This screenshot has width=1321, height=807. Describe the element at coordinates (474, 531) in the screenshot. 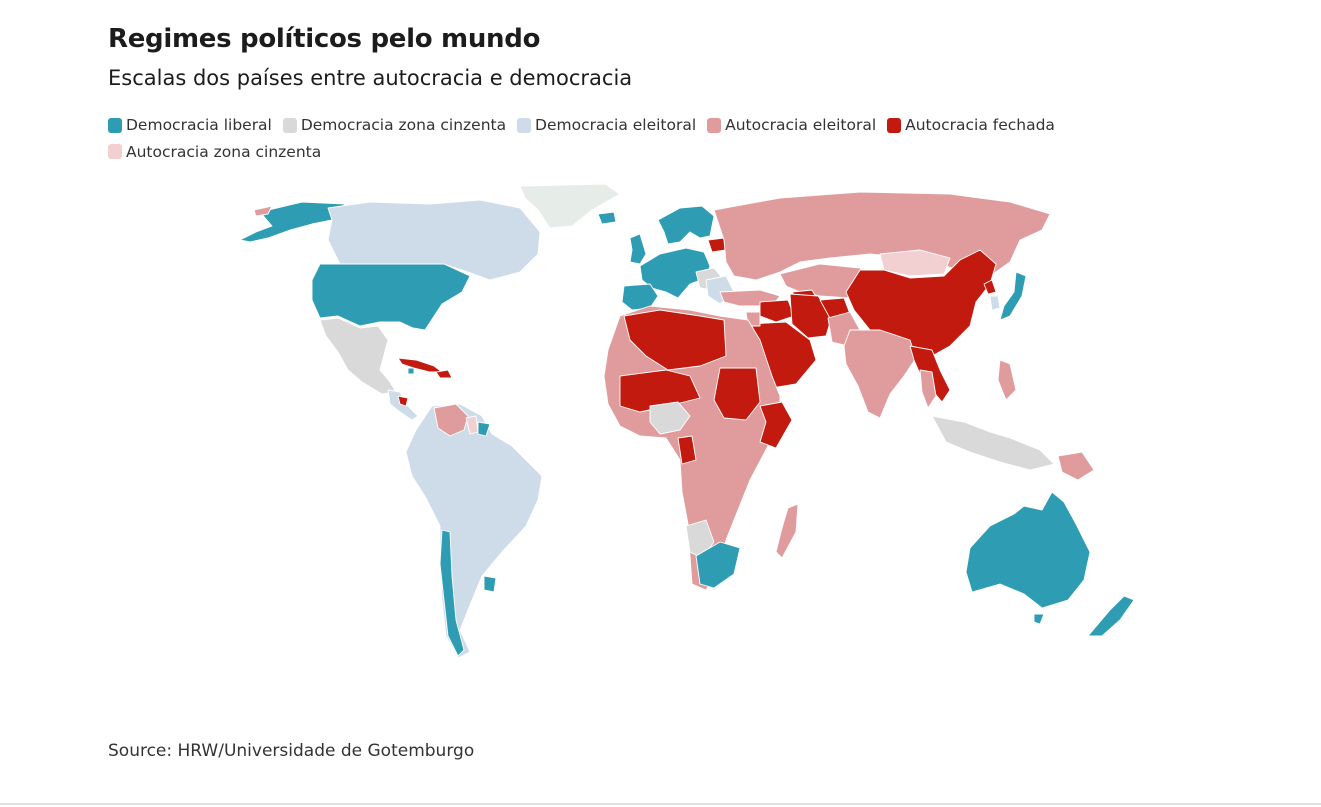

I see `region-south-america` at that location.